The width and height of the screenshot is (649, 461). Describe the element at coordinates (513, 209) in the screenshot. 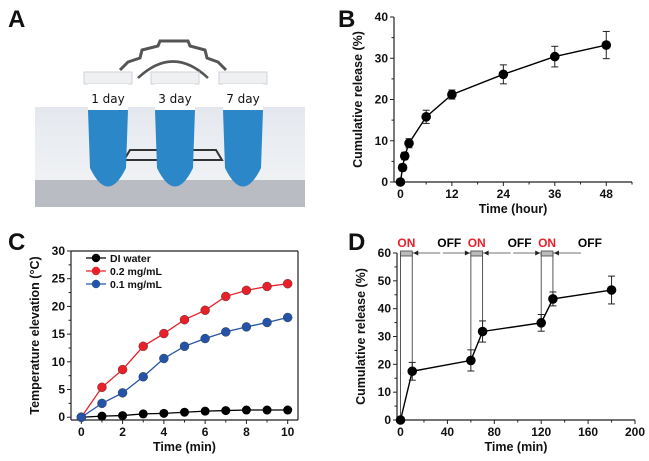

I see `x-axis-label: Time (hour)` at that location.